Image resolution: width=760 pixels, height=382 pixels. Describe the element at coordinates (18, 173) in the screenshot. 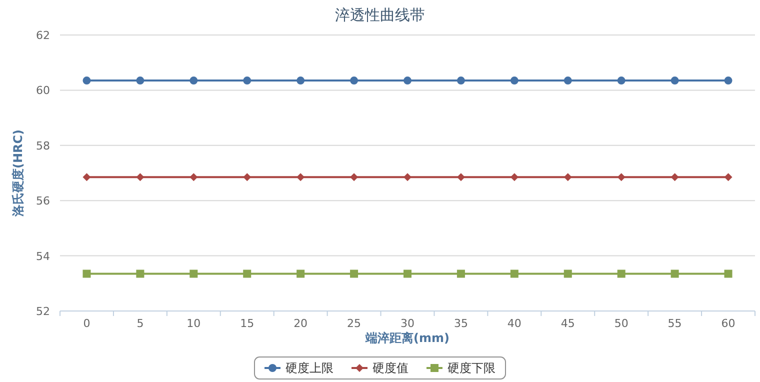

I see `y-axis-title: 洛氏硬度(HRC)` at that location.